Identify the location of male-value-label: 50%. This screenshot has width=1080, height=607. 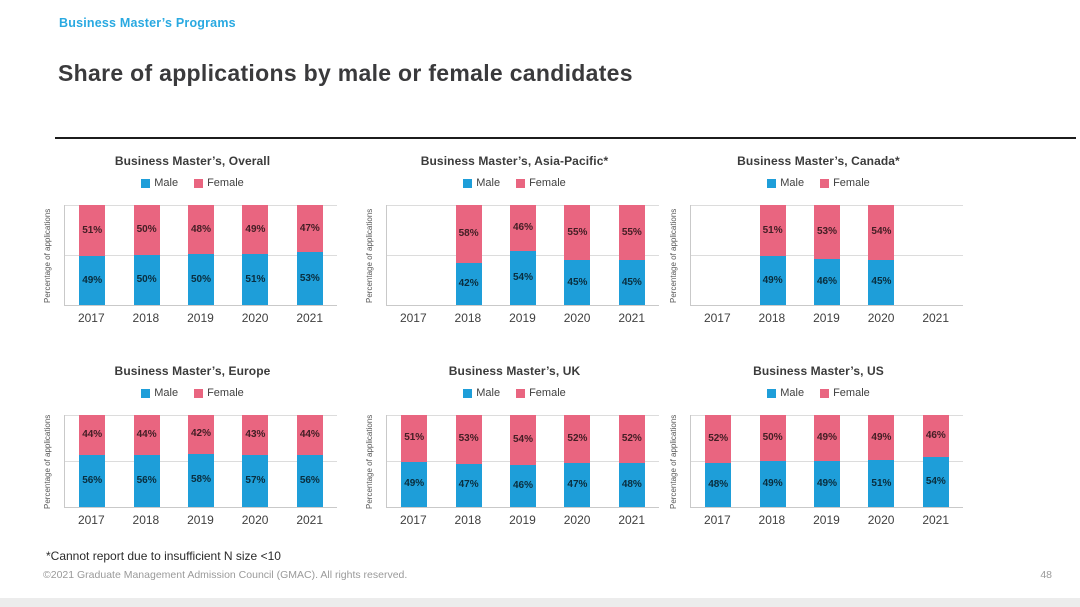
(201, 279).